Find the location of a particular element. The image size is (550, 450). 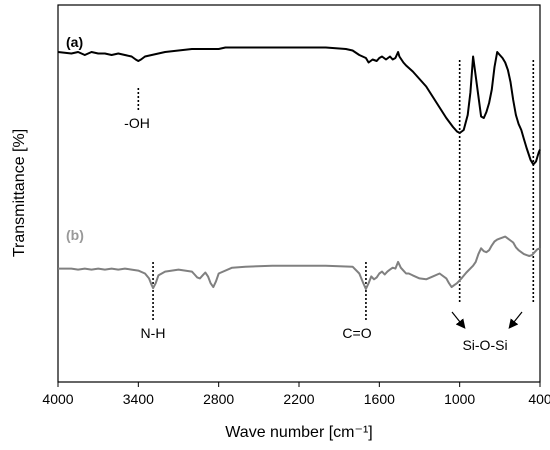

annotation-oh: -OH is located at coordinates (137, 123).